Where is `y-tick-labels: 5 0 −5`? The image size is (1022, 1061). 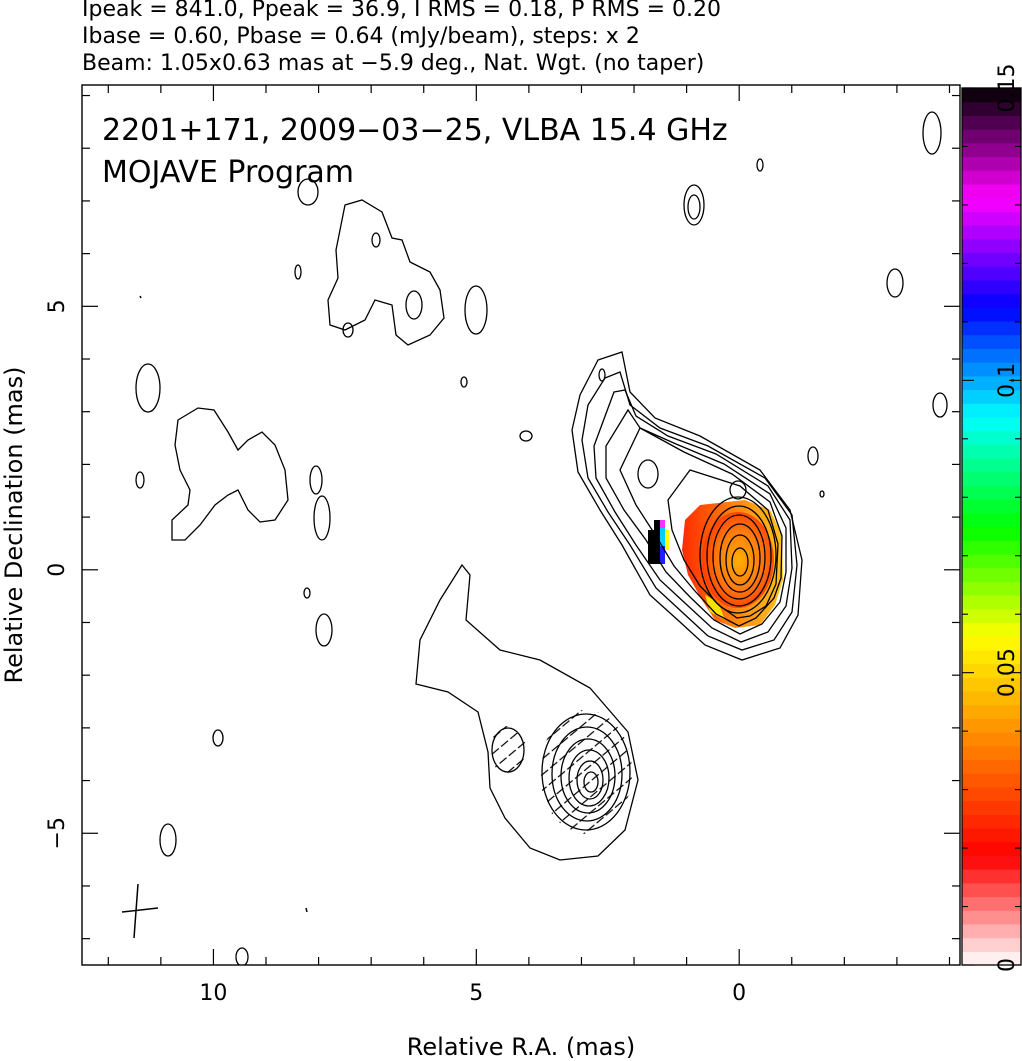 y-tick-labels: 5 0 −5 is located at coordinates (57, 574).